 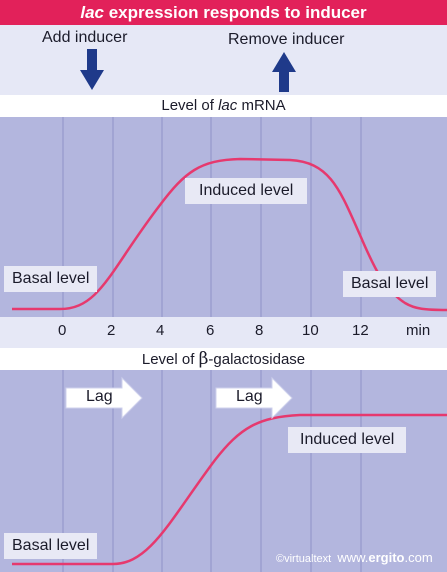 What do you see at coordinates (160, 330) in the screenshot?
I see `tick-label-4: 4` at bounding box center [160, 330].